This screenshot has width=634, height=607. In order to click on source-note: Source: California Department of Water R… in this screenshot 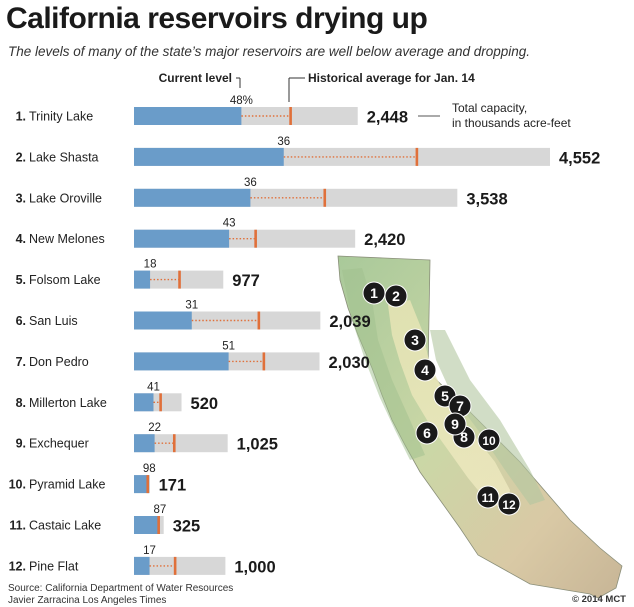, I will do `click(121, 588)`.